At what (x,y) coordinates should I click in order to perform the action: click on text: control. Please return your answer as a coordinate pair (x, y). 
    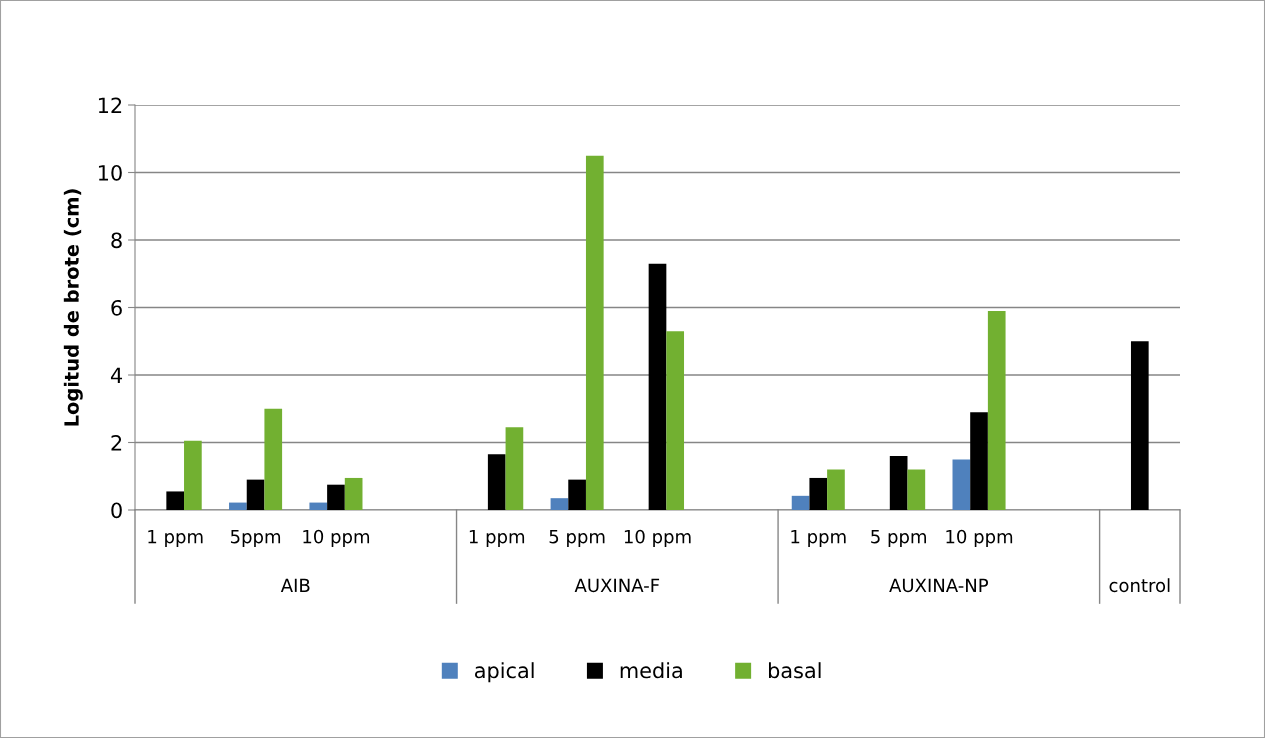
    Looking at the image, I should click on (1139, 585).